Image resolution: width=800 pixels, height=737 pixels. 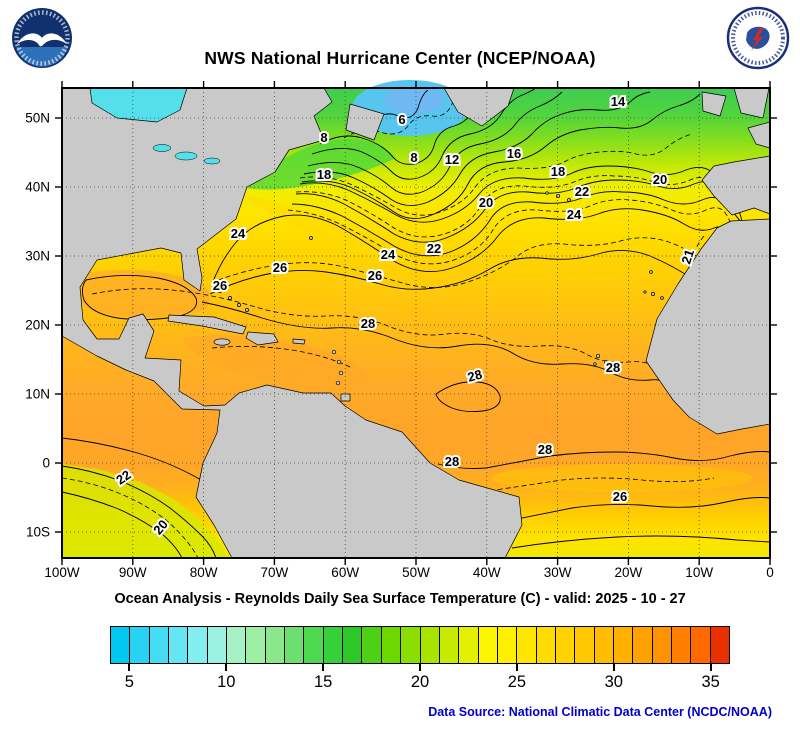 I want to click on caribbean-warm-water, so click(x=277, y=360).